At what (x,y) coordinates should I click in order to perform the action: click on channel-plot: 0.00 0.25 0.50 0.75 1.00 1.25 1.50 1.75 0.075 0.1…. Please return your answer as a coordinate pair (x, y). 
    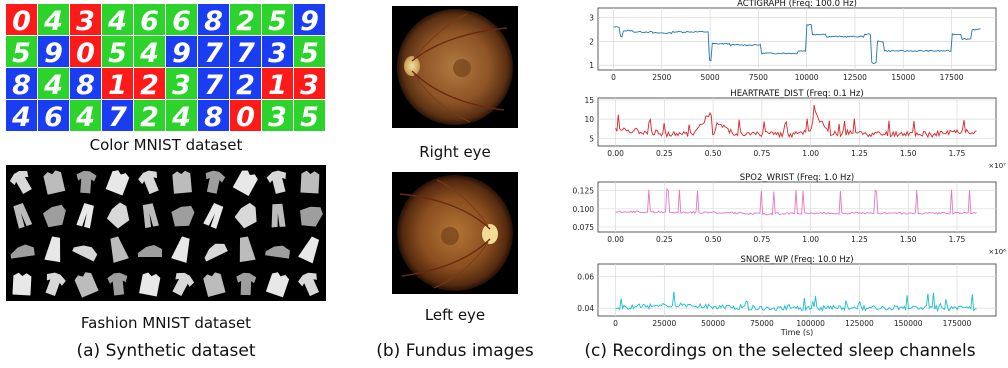
    Looking at the image, I should click on (790, 214).